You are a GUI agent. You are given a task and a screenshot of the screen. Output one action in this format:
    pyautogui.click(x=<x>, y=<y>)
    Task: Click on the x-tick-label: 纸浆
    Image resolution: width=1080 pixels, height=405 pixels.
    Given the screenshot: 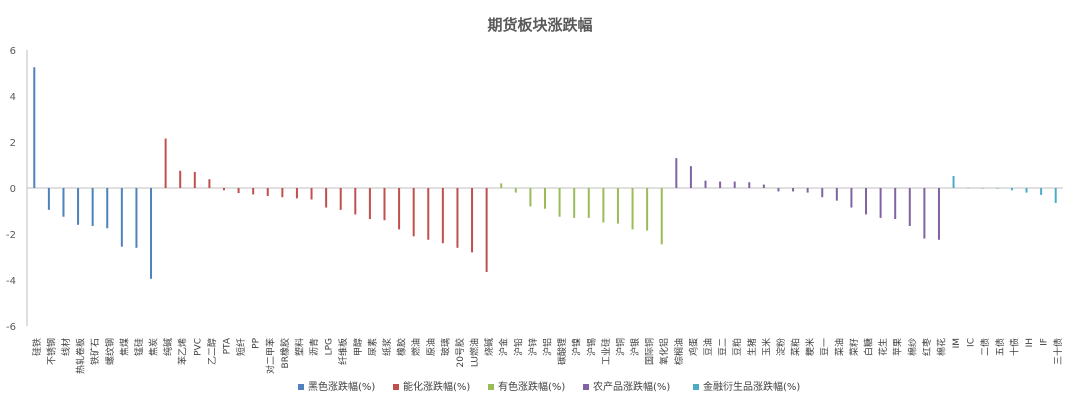 What is the action you would take?
    pyautogui.click(x=387, y=347)
    